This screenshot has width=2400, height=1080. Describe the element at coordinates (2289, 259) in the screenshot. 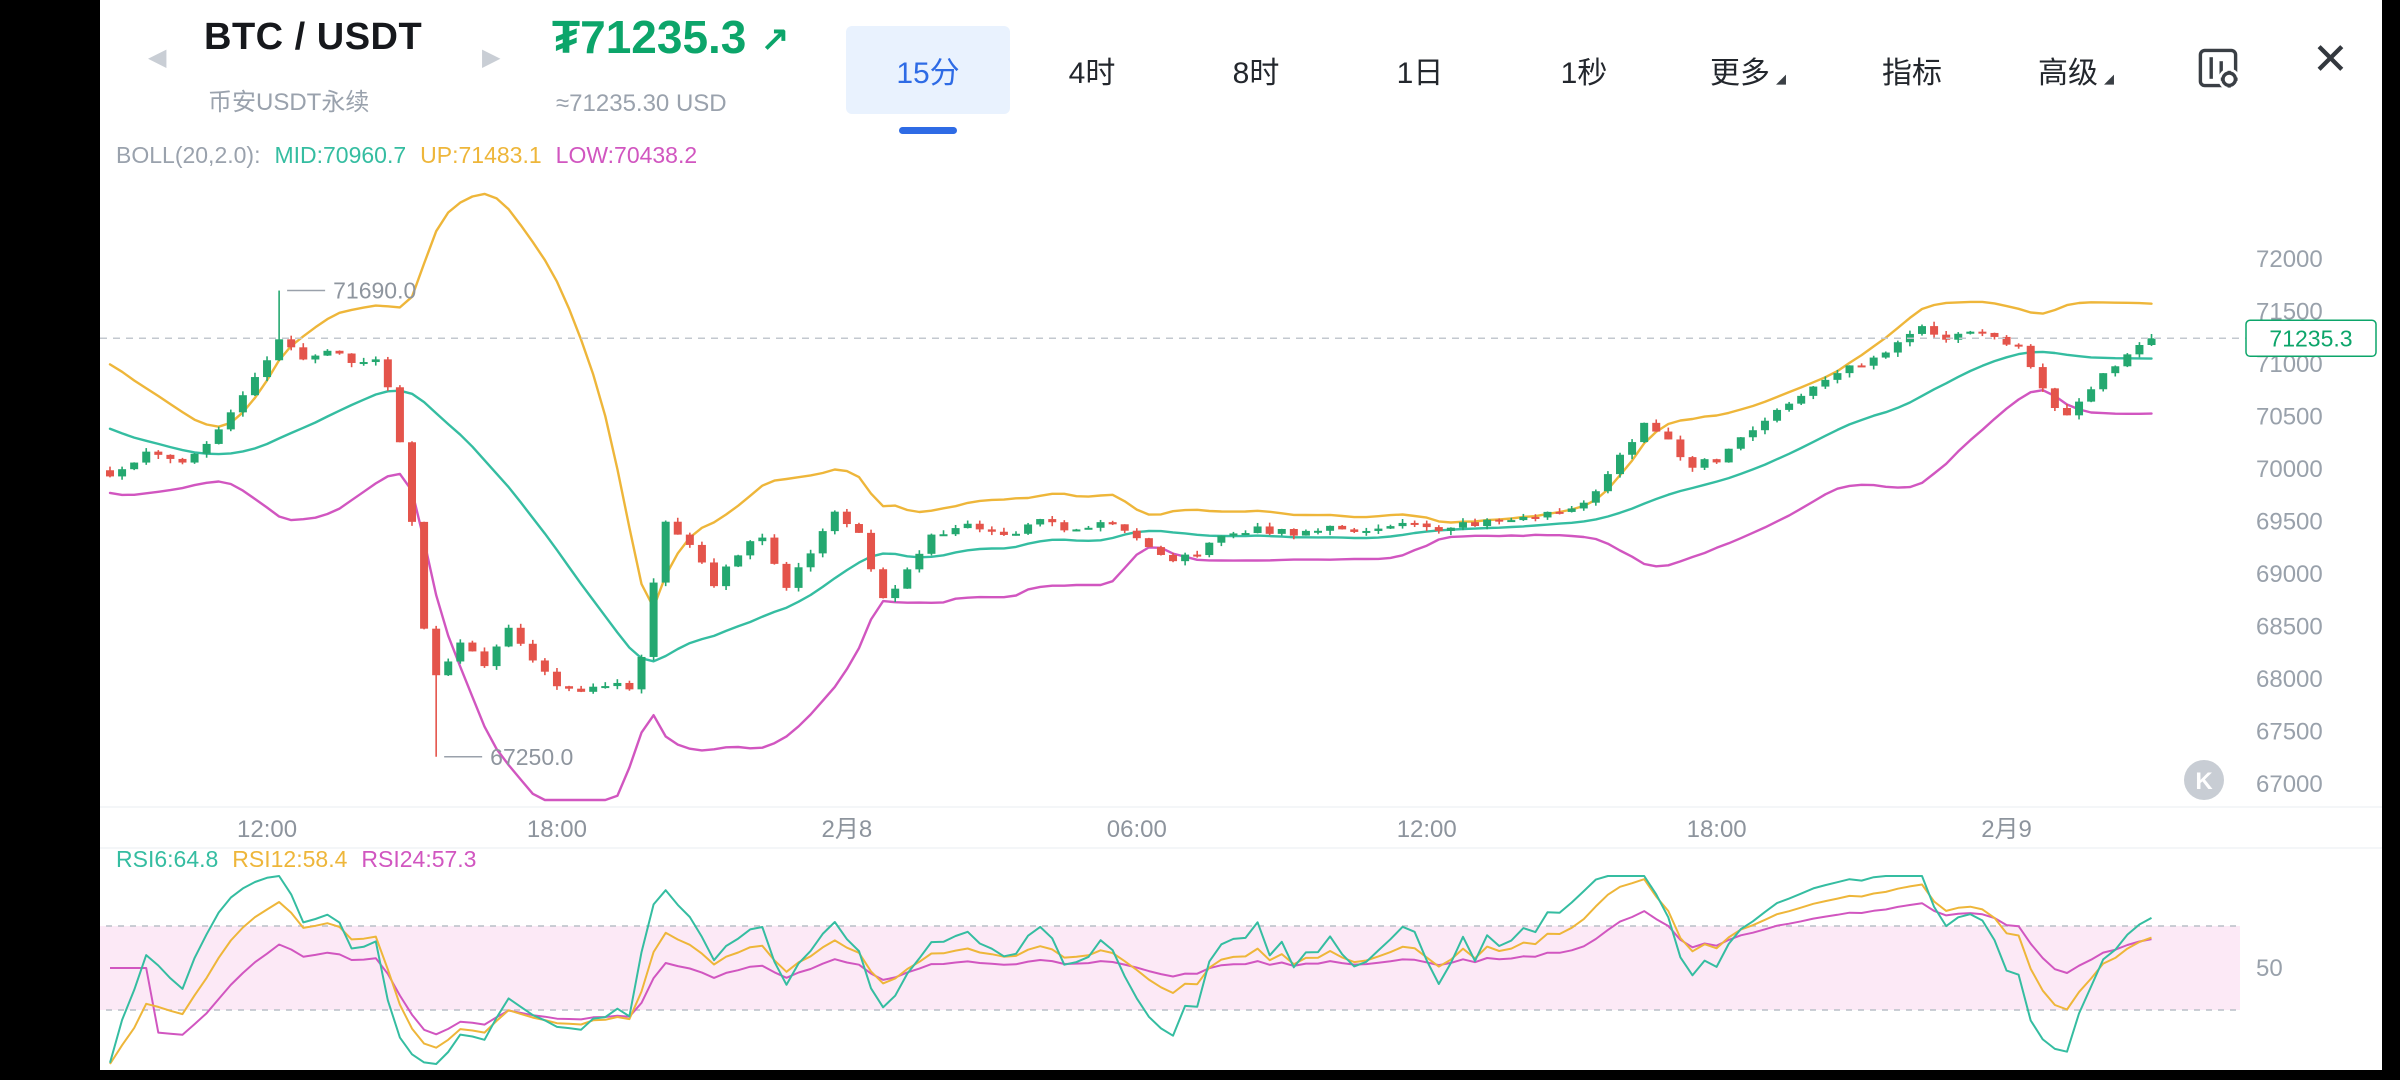

I see `svg-text: 72000` at that location.